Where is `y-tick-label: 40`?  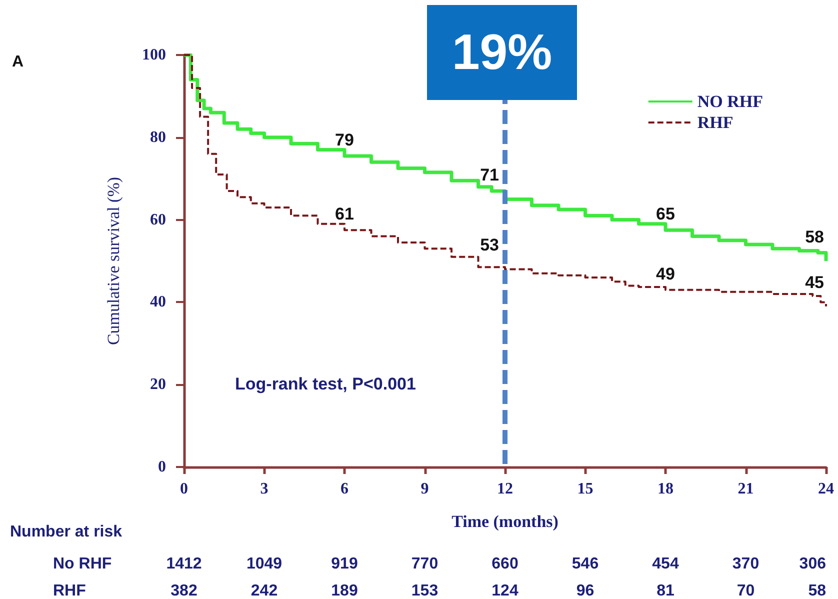 y-tick-label: 40 is located at coordinates (158, 302).